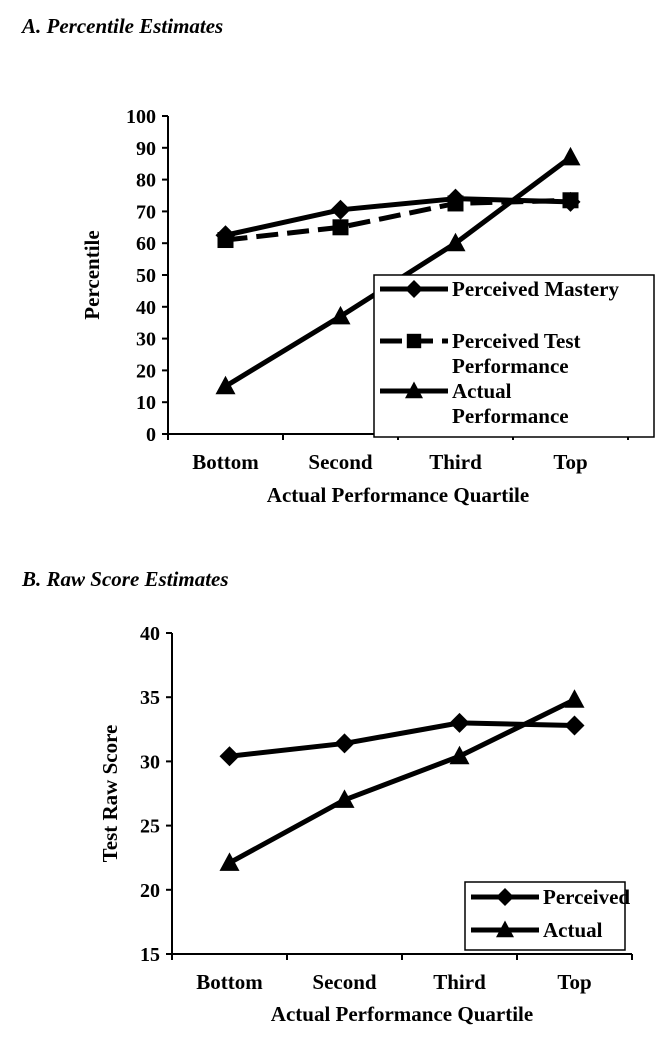  Describe the element at coordinates (455, 462) in the screenshot. I see `a-x-tick-label: Third` at that location.